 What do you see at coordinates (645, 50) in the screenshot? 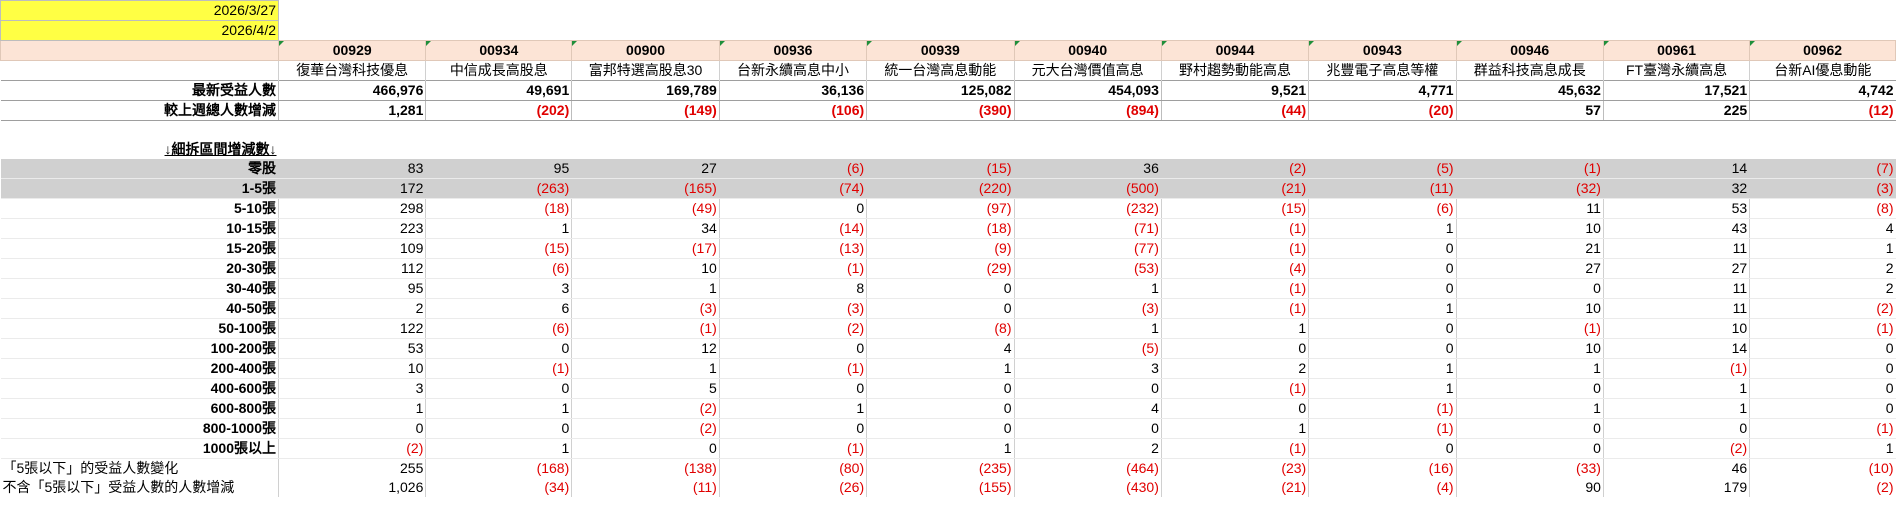
I see `fund-code-cell: 00900` at bounding box center [645, 50].